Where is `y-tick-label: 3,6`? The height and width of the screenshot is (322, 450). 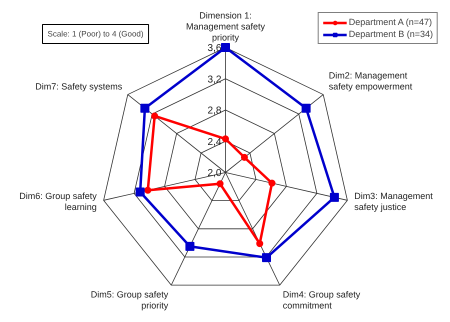
y-tick-label: 3,6 is located at coordinates (215, 48).